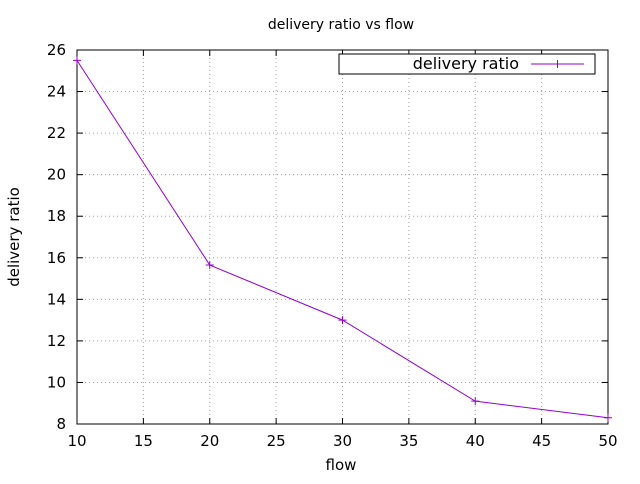 The image size is (640, 484). I want to click on y-tick-label: 18, so click(56, 216).